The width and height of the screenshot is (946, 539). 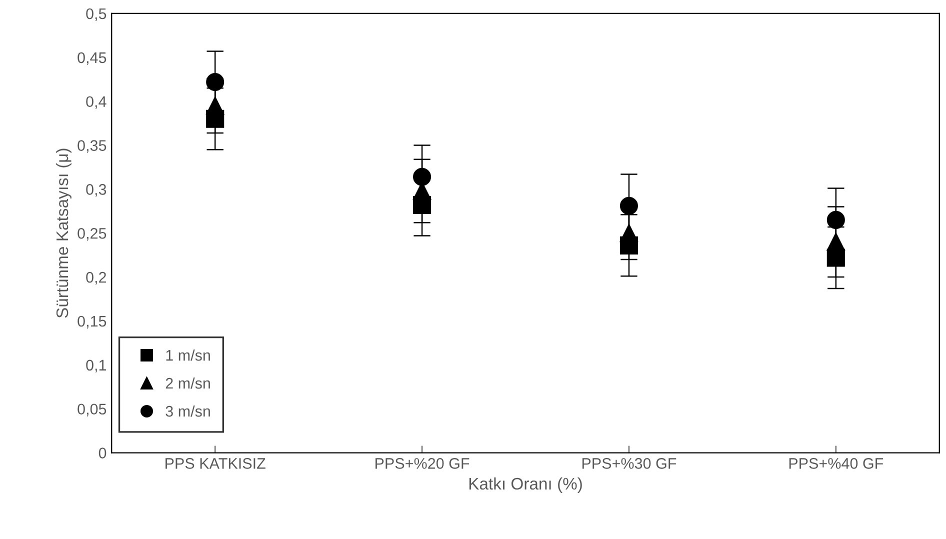 I want to click on y-tick-label: 0,1, so click(x=96, y=366).